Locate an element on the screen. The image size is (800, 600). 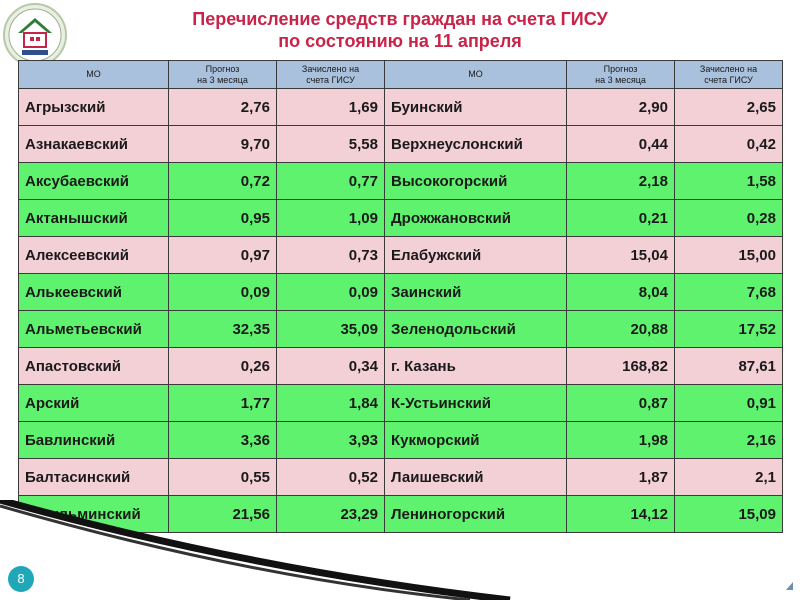
credited-cell: 2,65 is located at coordinates (728, 107).